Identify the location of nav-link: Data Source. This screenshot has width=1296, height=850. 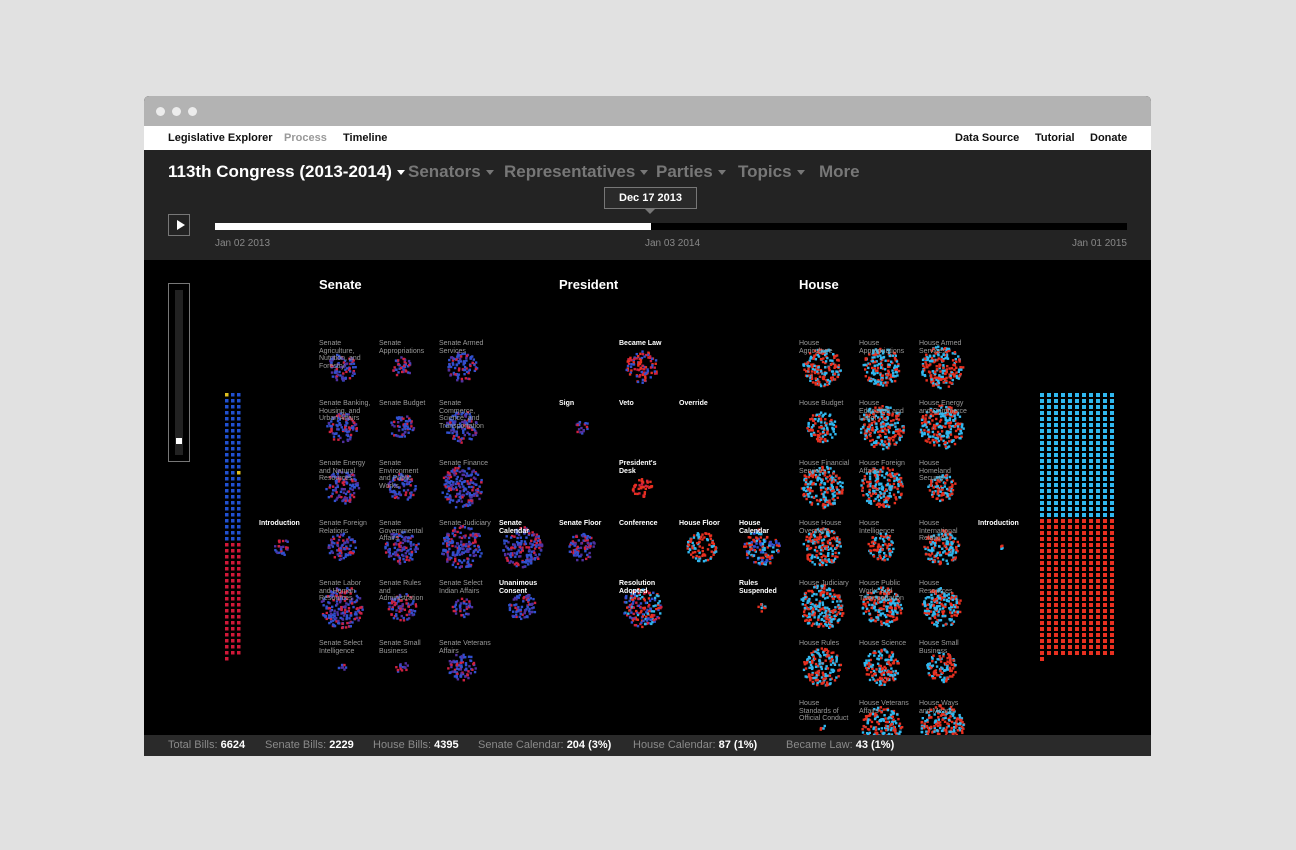
(987, 138).